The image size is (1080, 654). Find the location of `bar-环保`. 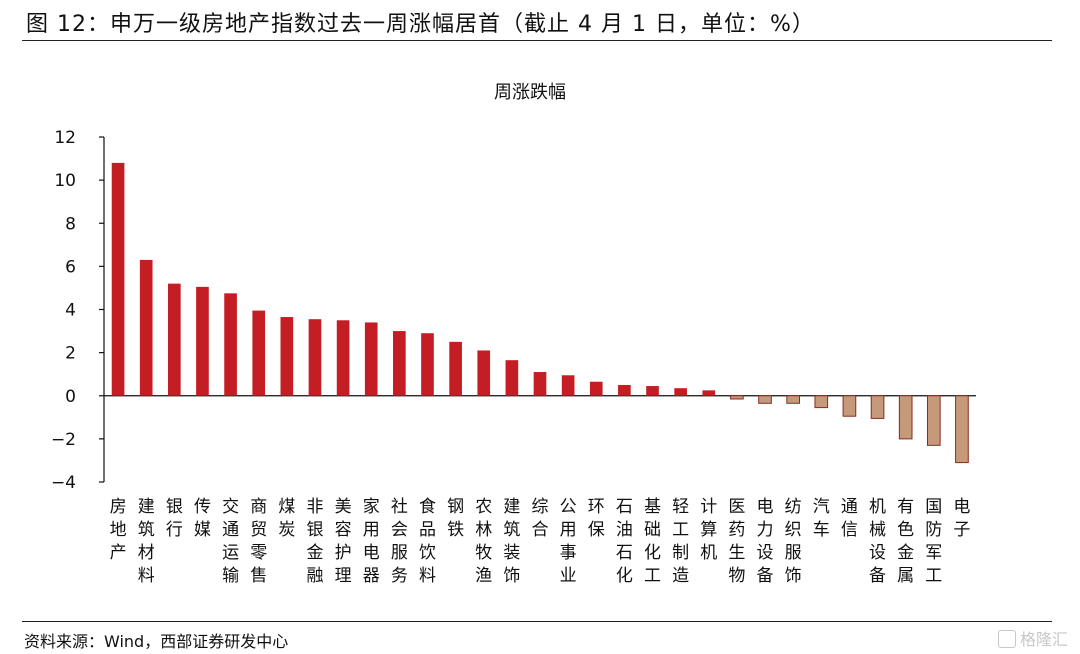

bar-环保 is located at coordinates (596, 388).